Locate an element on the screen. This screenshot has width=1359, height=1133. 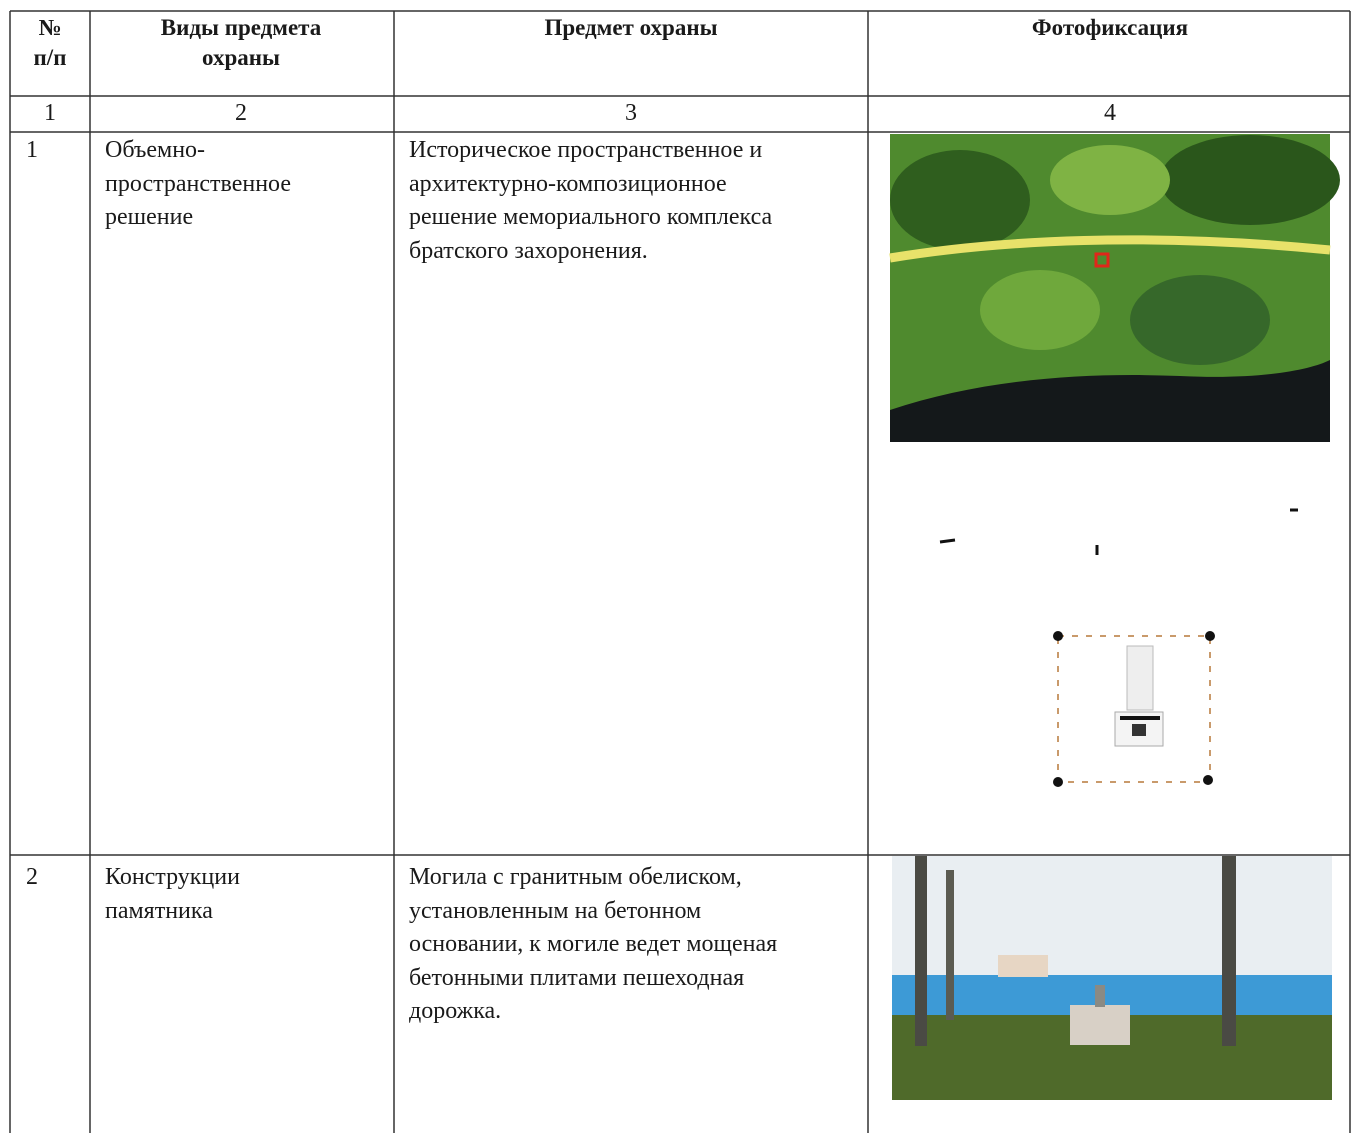
row-number: 2 is located at coordinates (32, 877).